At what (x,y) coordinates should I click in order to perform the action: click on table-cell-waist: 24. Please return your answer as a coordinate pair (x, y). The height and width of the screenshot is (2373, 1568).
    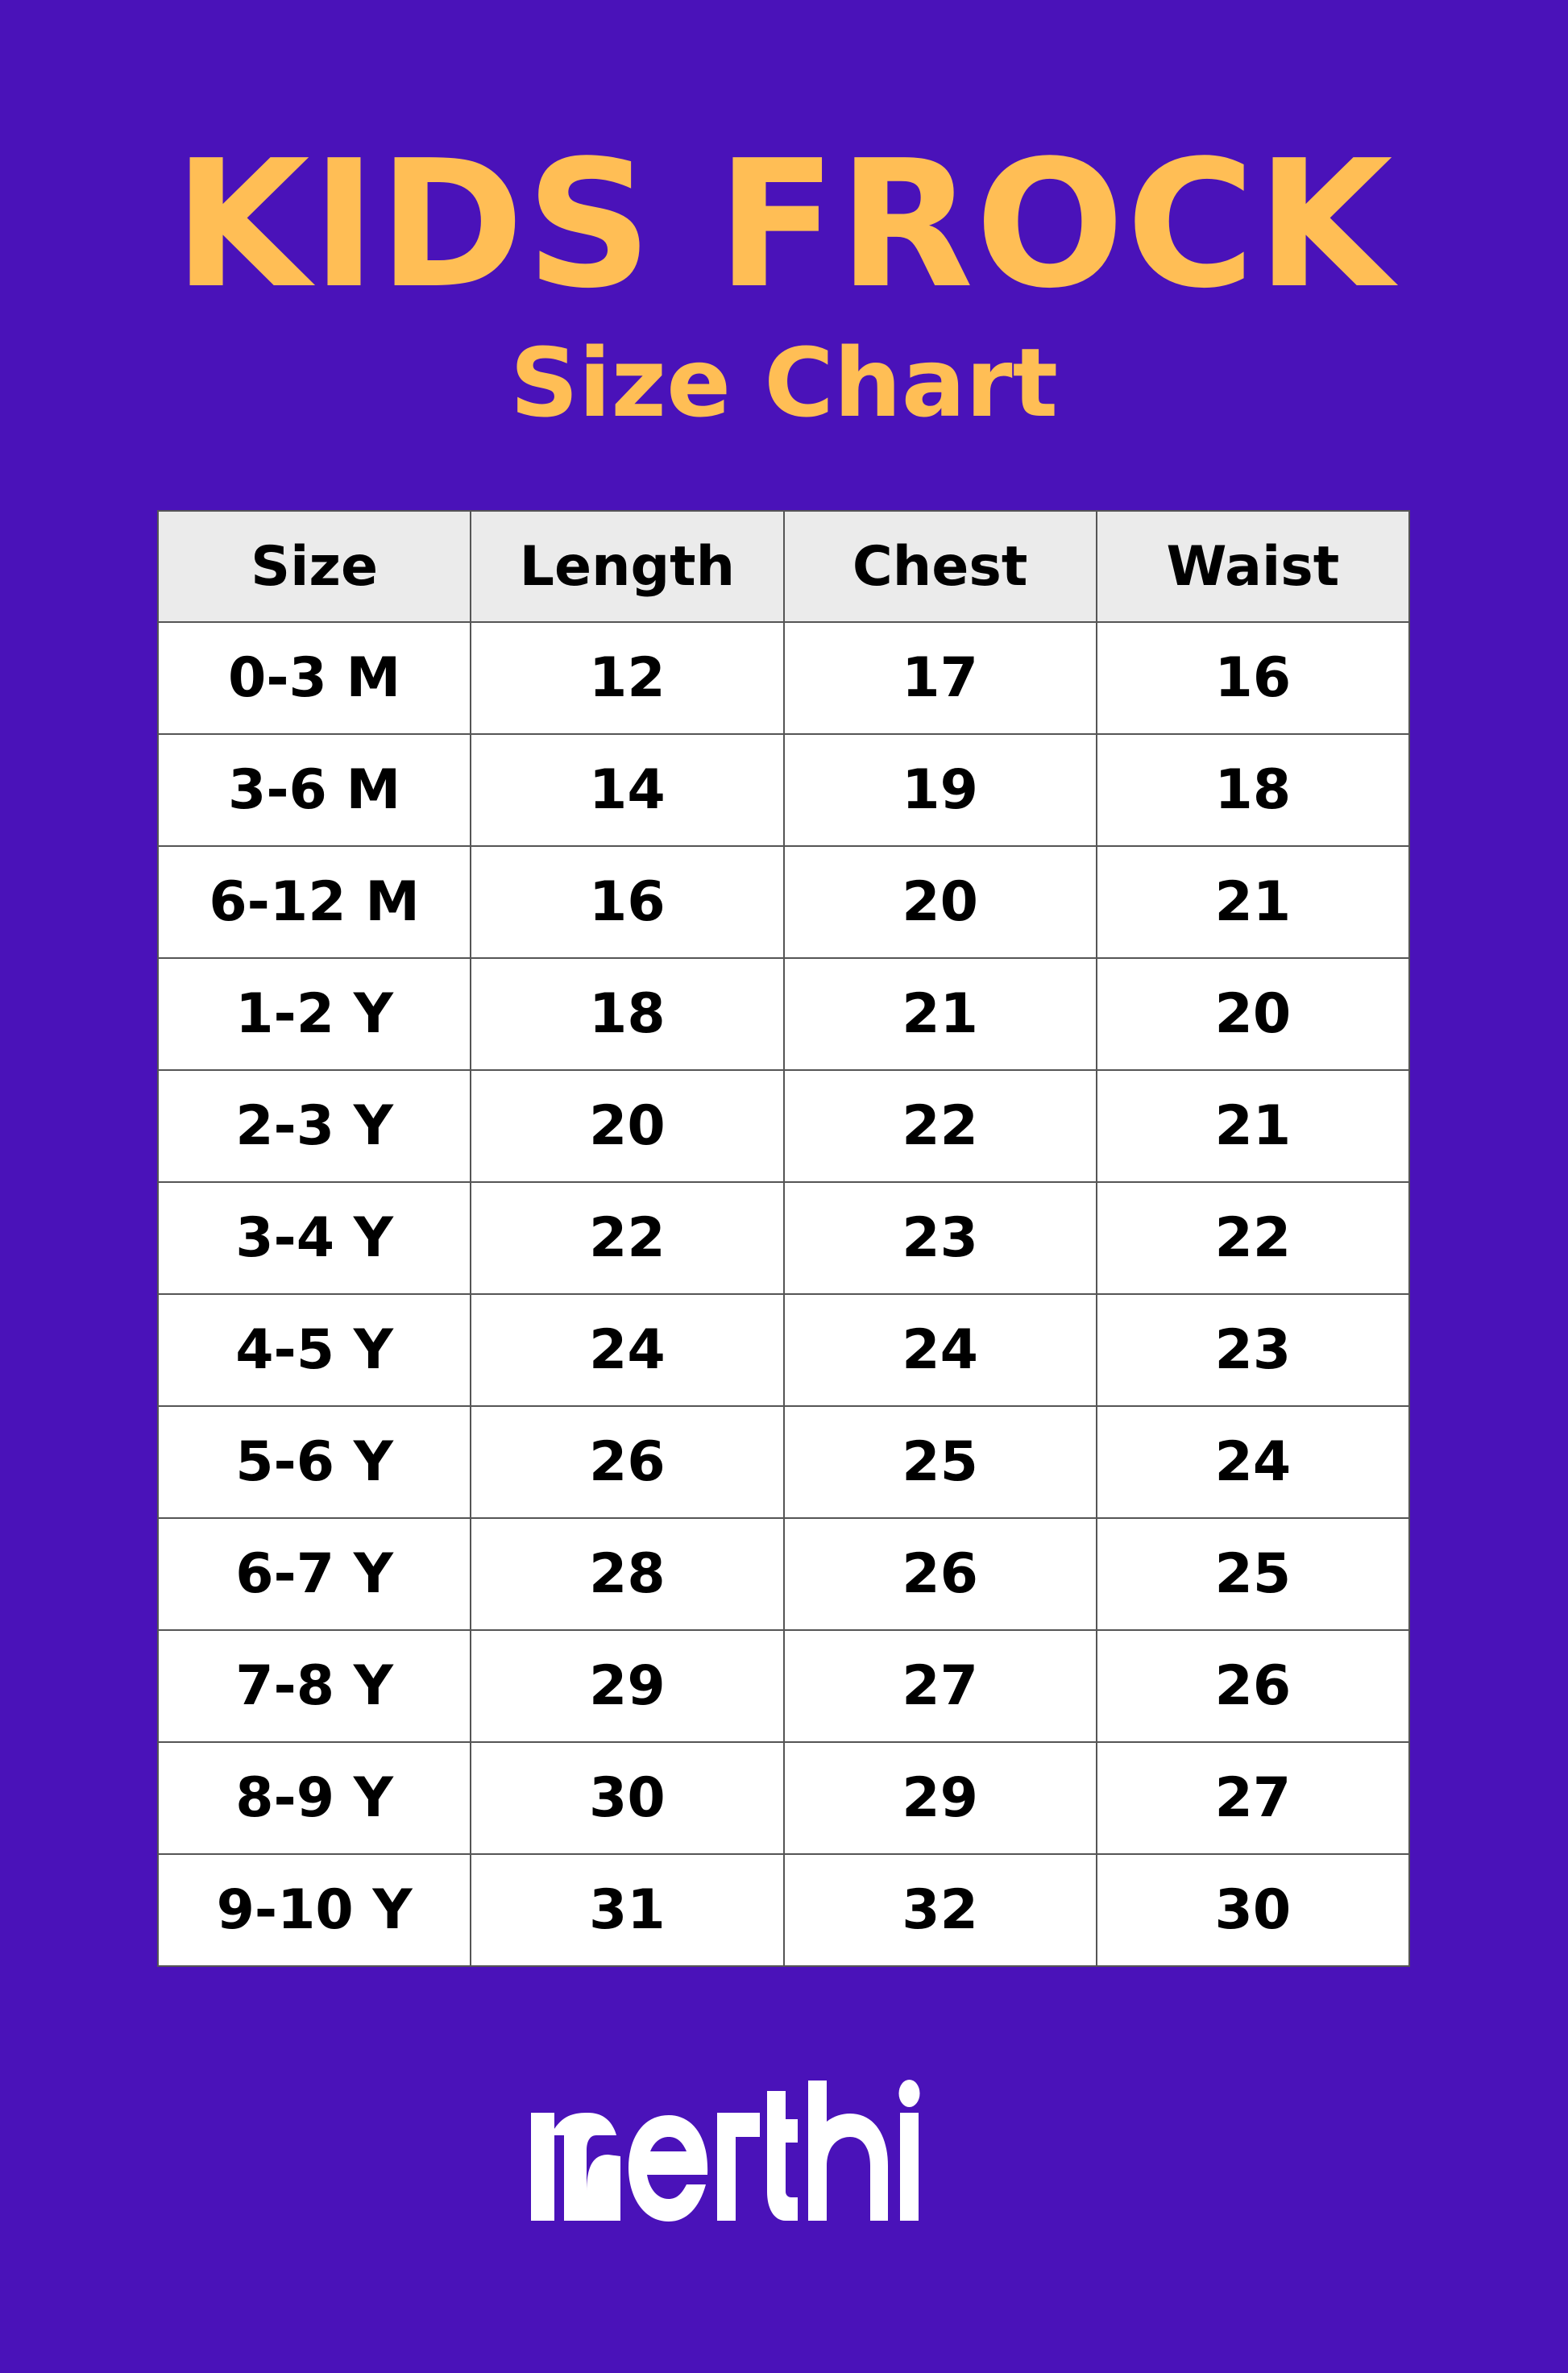
    Looking at the image, I should click on (1253, 1462).